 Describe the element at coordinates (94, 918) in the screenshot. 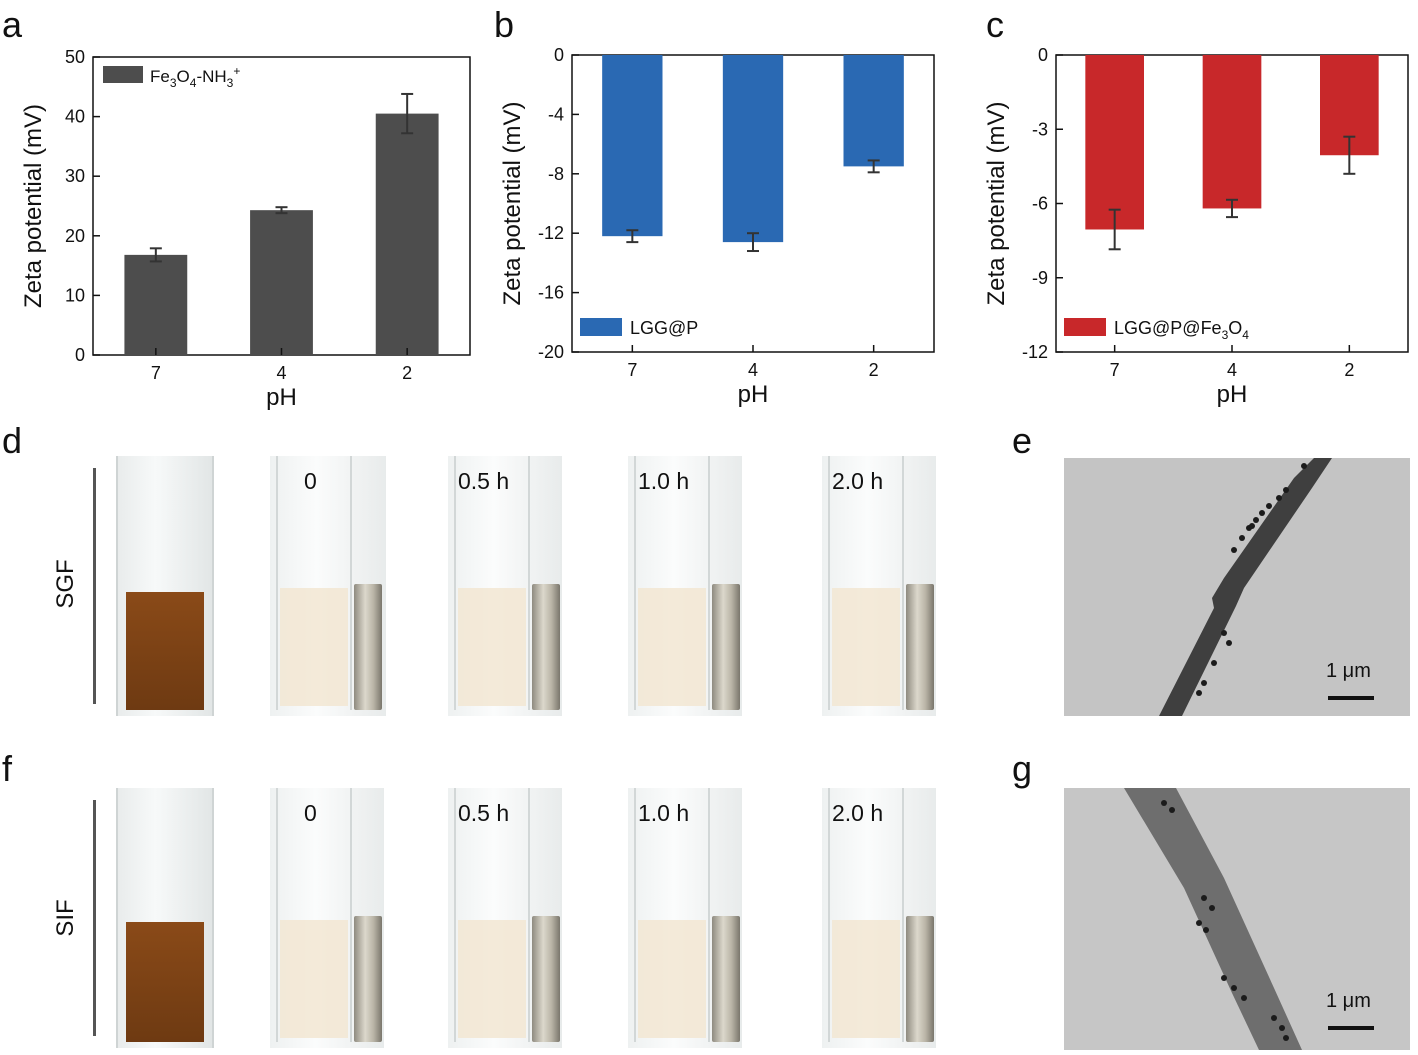

I see `sif-row-divider` at that location.